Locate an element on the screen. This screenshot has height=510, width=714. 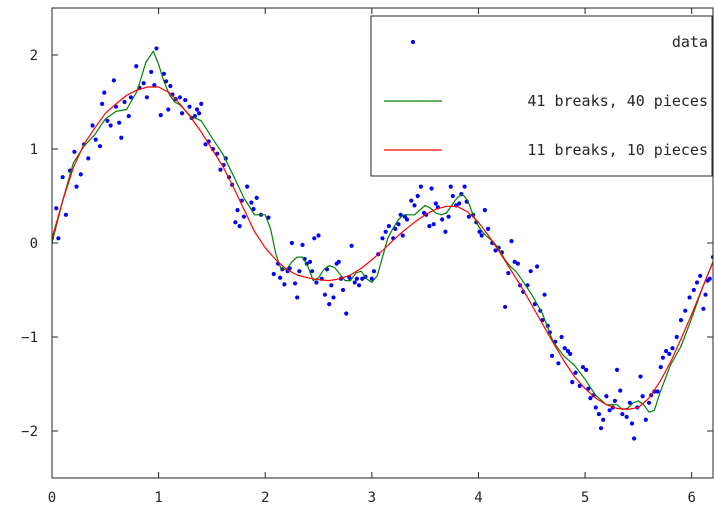
y-tick-label: −2 is located at coordinates (29, 432).